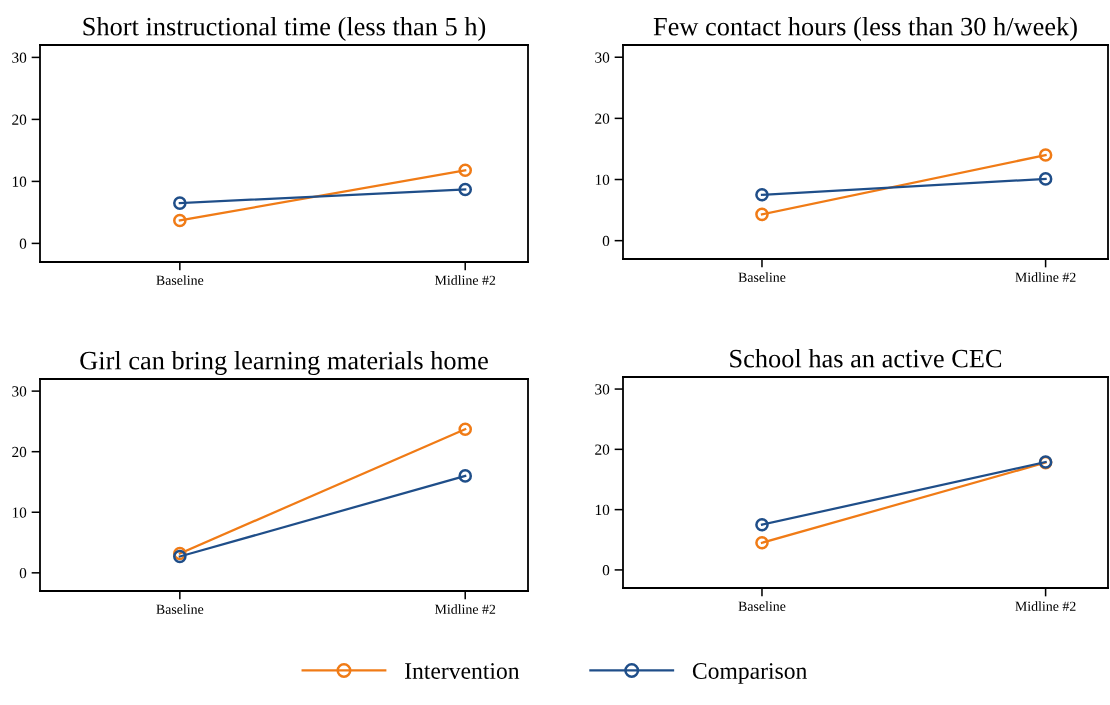 The height and width of the screenshot is (705, 1110). What do you see at coordinates (284, 362) in the screenshot?
I see `chart-title: Girl can bring learning materials home` at bounding box center [284, 362].